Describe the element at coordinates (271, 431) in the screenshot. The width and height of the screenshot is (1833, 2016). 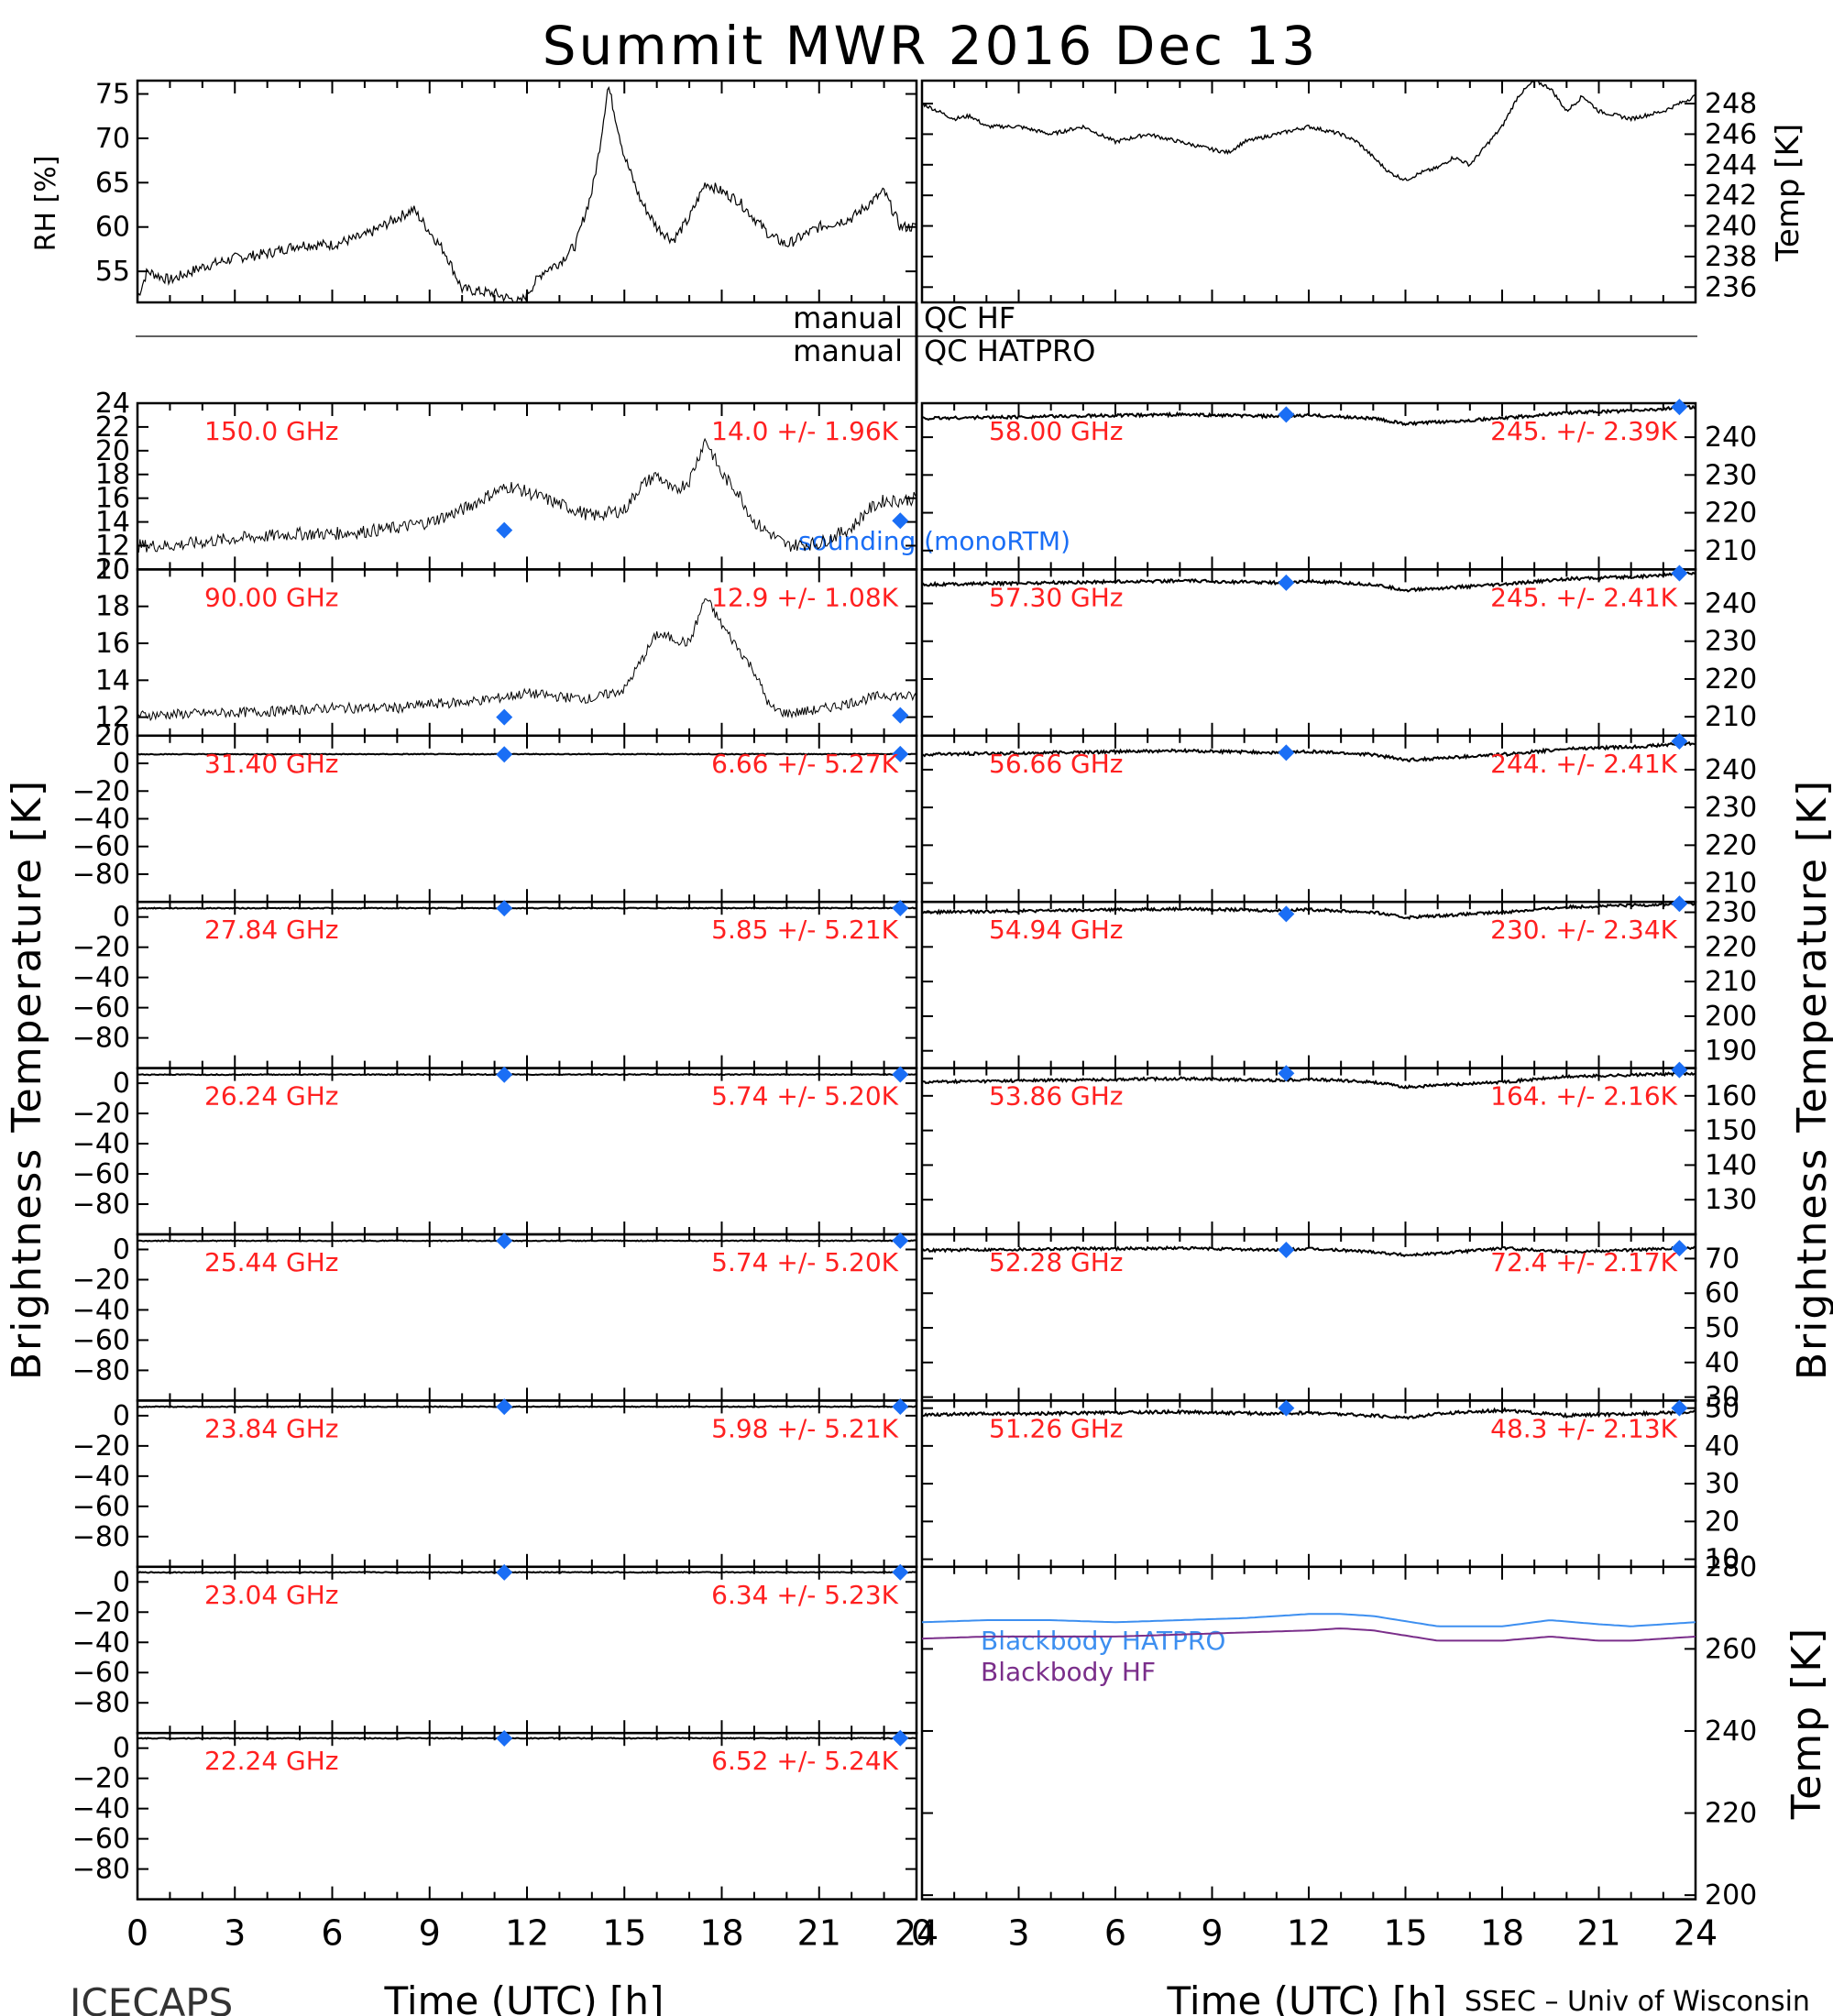
I see `ch_150-panel-freq-label: 150.0 GHz` at that location.